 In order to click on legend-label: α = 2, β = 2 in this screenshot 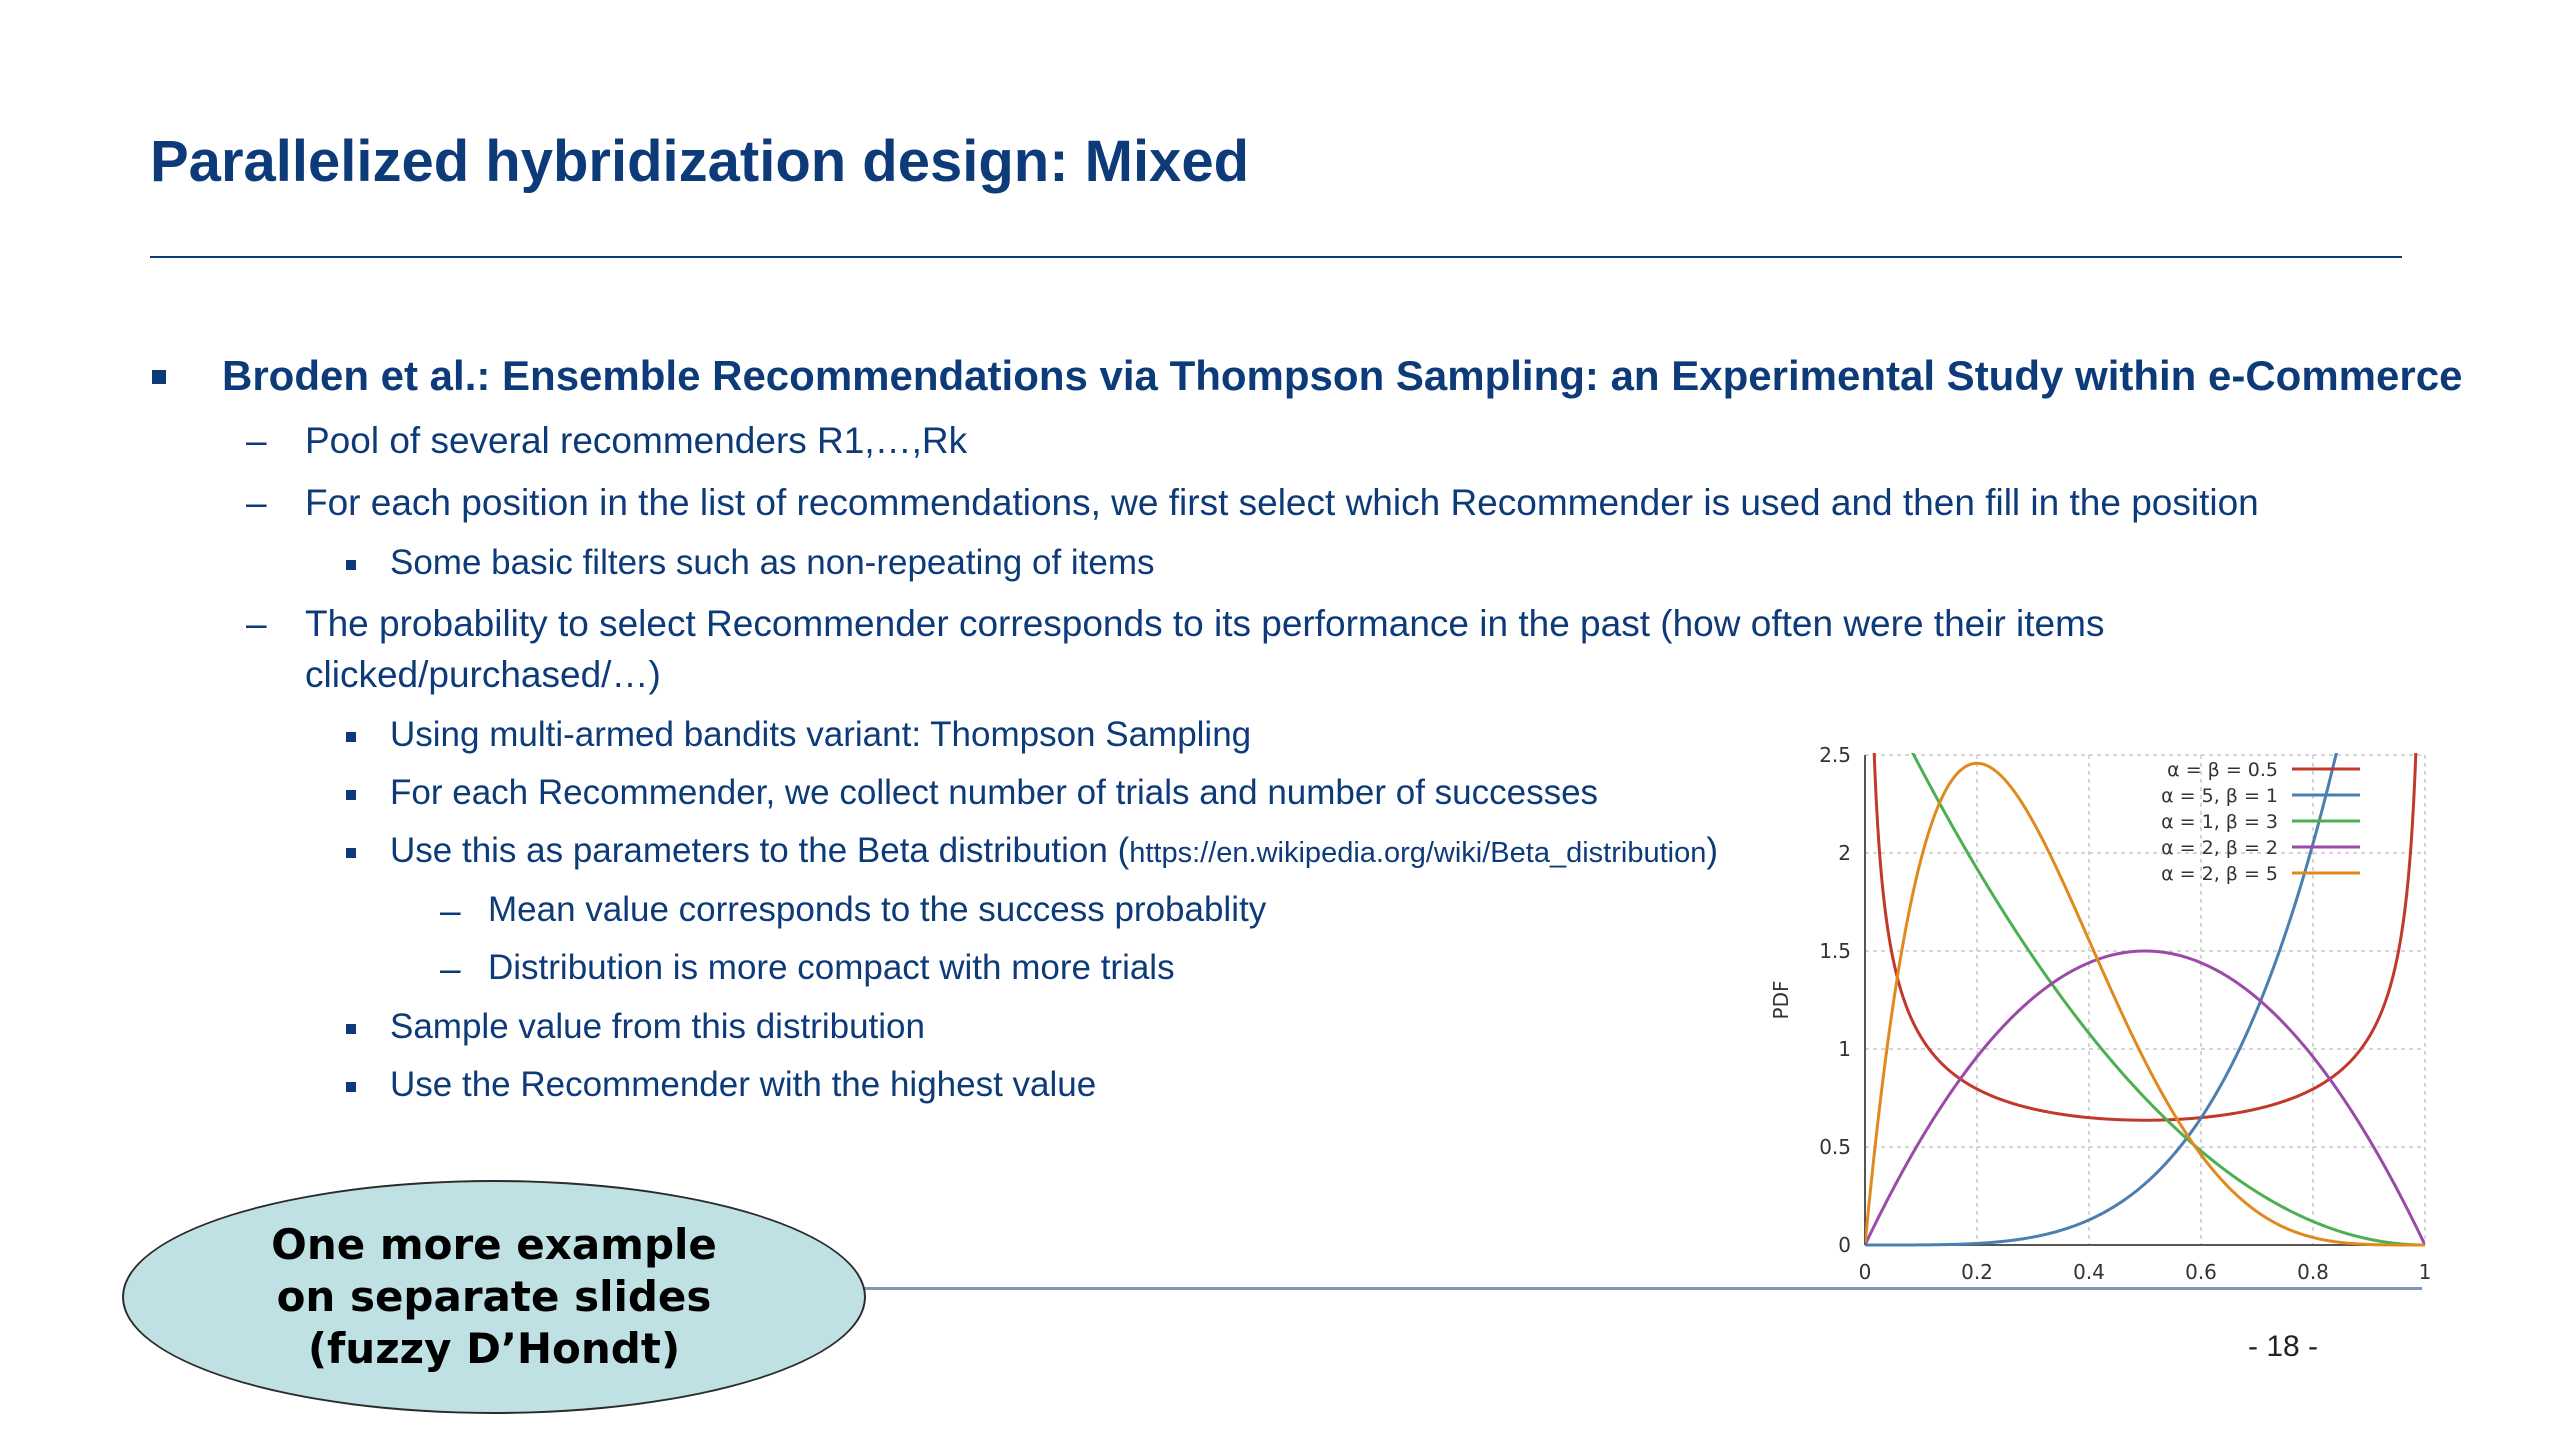, I will do `click(2219, 848)`.